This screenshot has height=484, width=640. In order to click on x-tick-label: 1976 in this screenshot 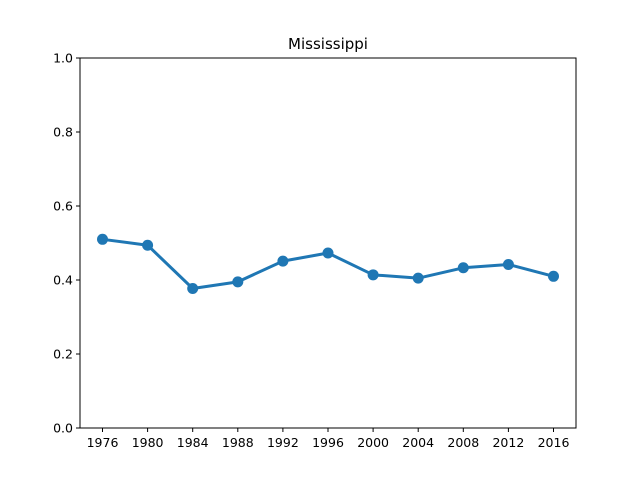, I will do `click(103, 442)`.